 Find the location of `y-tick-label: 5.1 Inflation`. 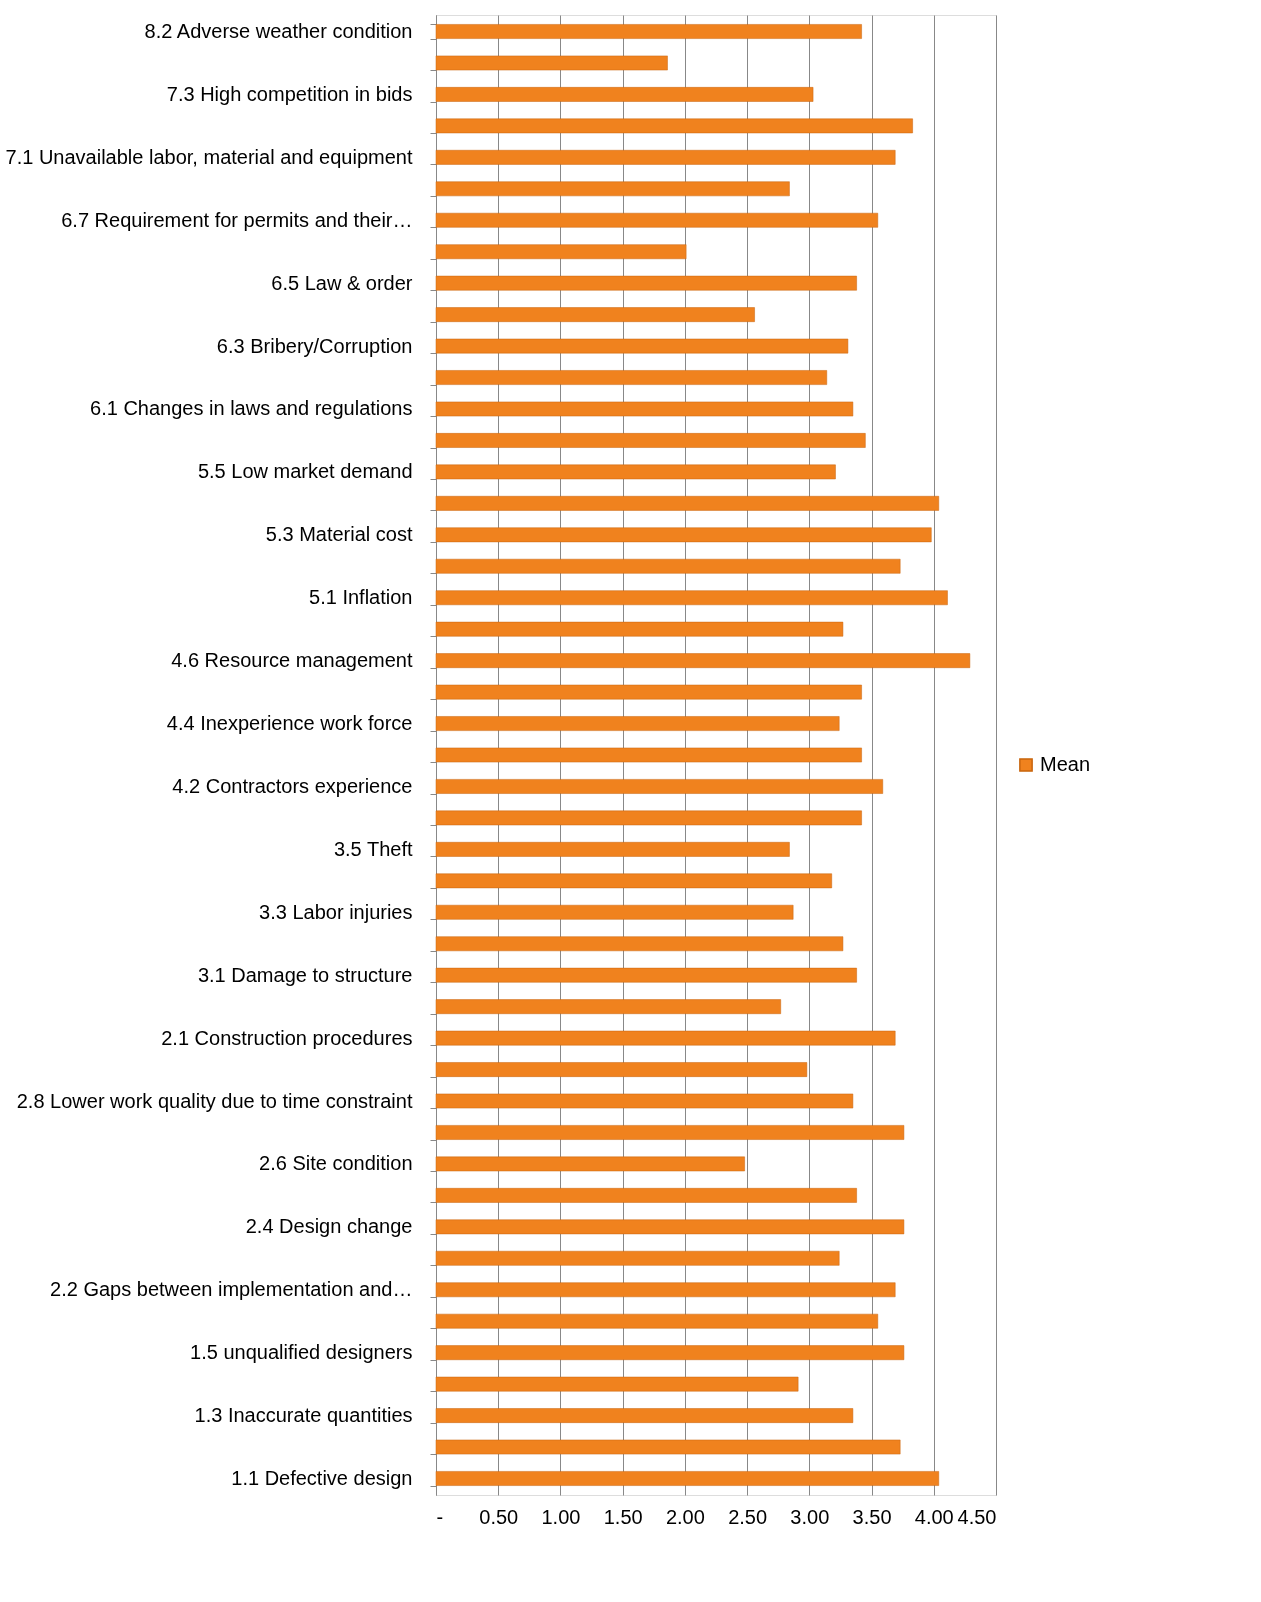

y-tick-label: 5.1 Inflation is located at coordinates (361, 597).